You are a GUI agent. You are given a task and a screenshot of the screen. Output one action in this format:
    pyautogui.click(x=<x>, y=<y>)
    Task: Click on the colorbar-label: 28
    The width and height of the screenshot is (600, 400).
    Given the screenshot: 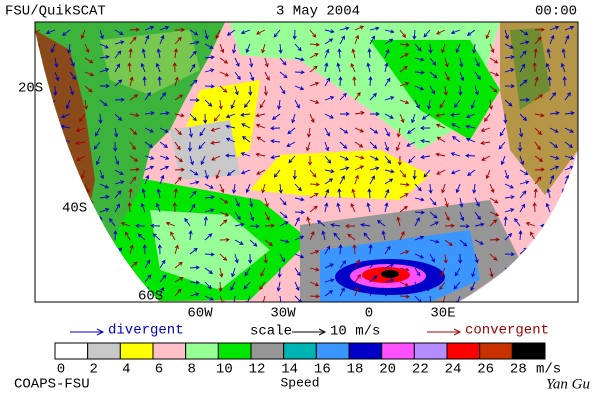 What is the action you would take?
    pyautogui.click(x=518, y=370)
    